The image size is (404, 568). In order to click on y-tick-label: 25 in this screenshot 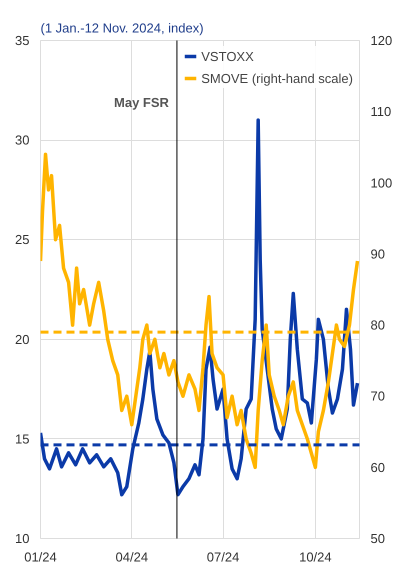, I will do `click(22, 240)`.